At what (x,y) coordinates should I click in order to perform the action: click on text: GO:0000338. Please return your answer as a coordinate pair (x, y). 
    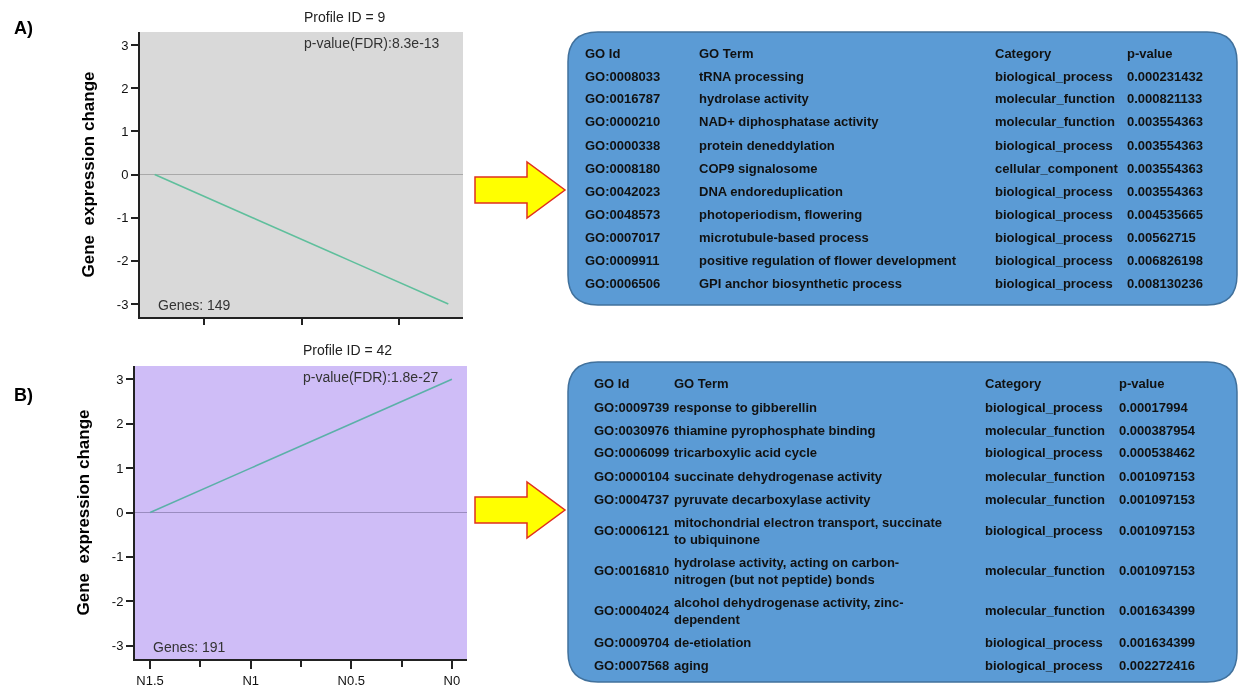
    Looking at the image, I should click on (623, 145).